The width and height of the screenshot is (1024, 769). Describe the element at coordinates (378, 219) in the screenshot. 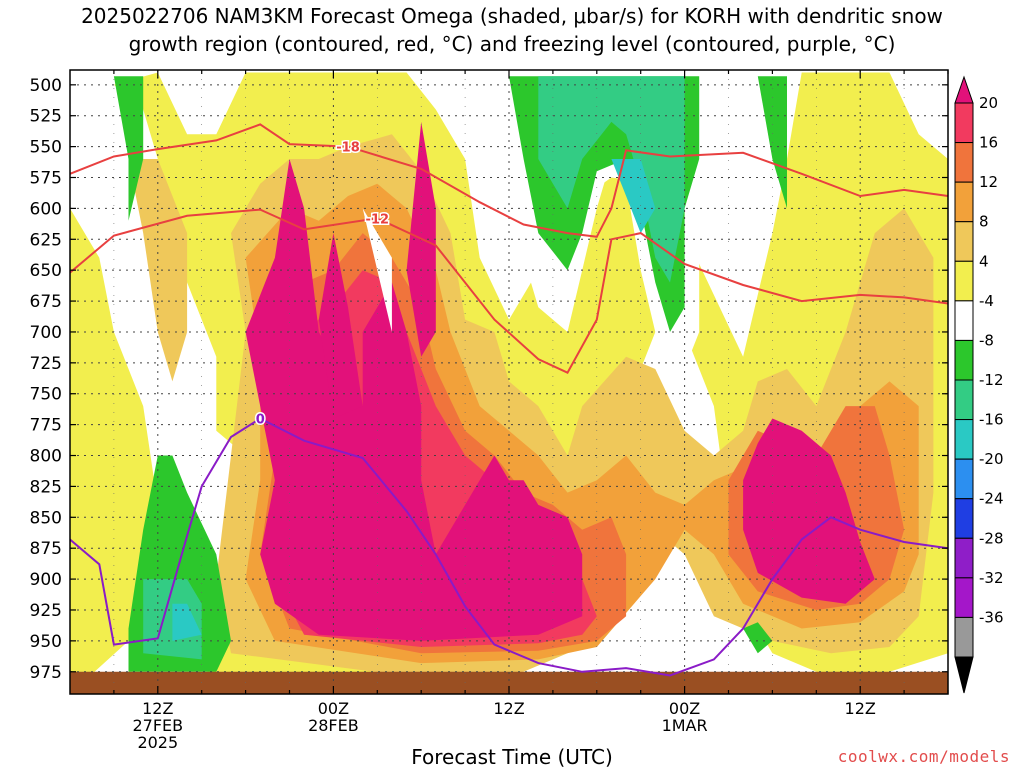

I see `contour-label: -12` at that location.